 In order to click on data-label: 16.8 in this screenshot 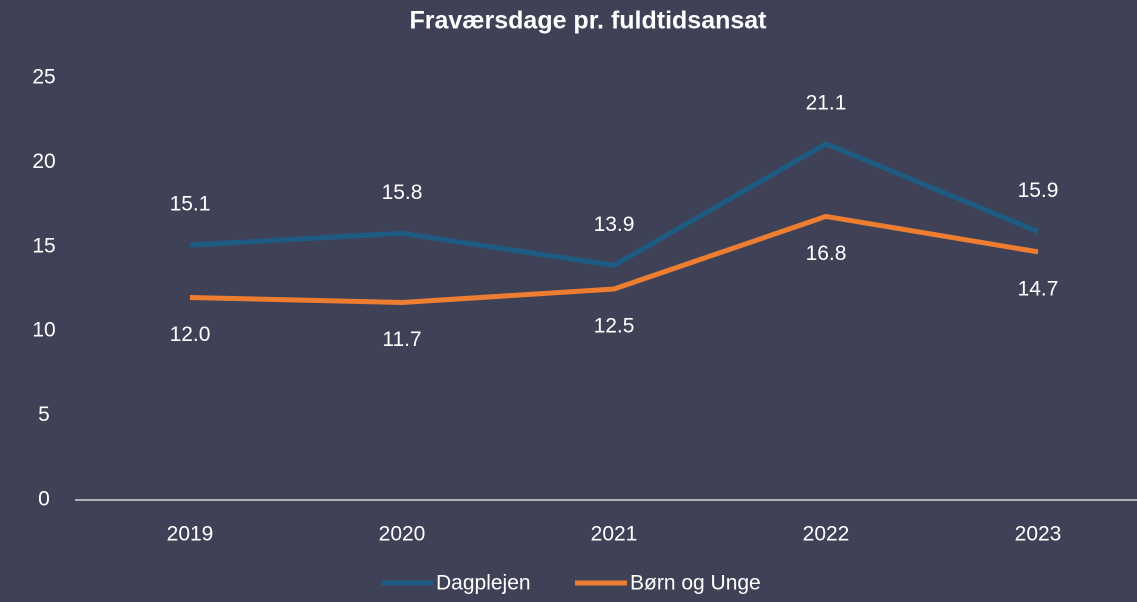, I will do `click(826, 253)`.